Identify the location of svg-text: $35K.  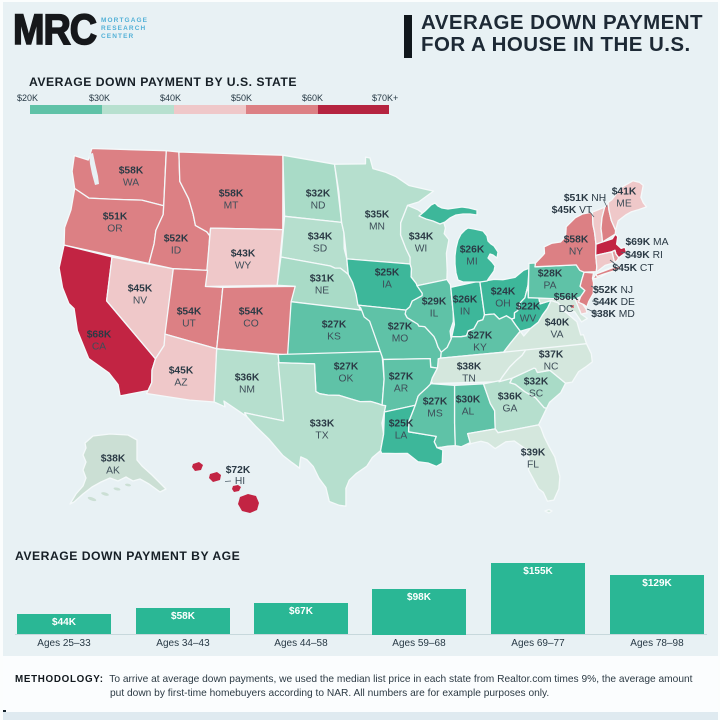
(377, 215).